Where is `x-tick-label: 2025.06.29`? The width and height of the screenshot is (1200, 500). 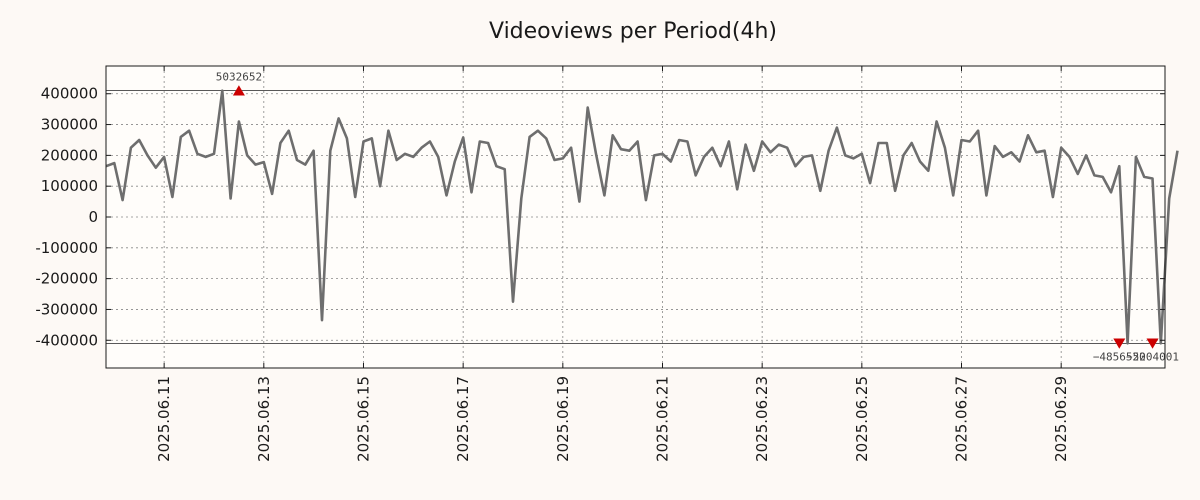 x-tick-label: 2025.06.29 is located at coordinates (1061, 419).